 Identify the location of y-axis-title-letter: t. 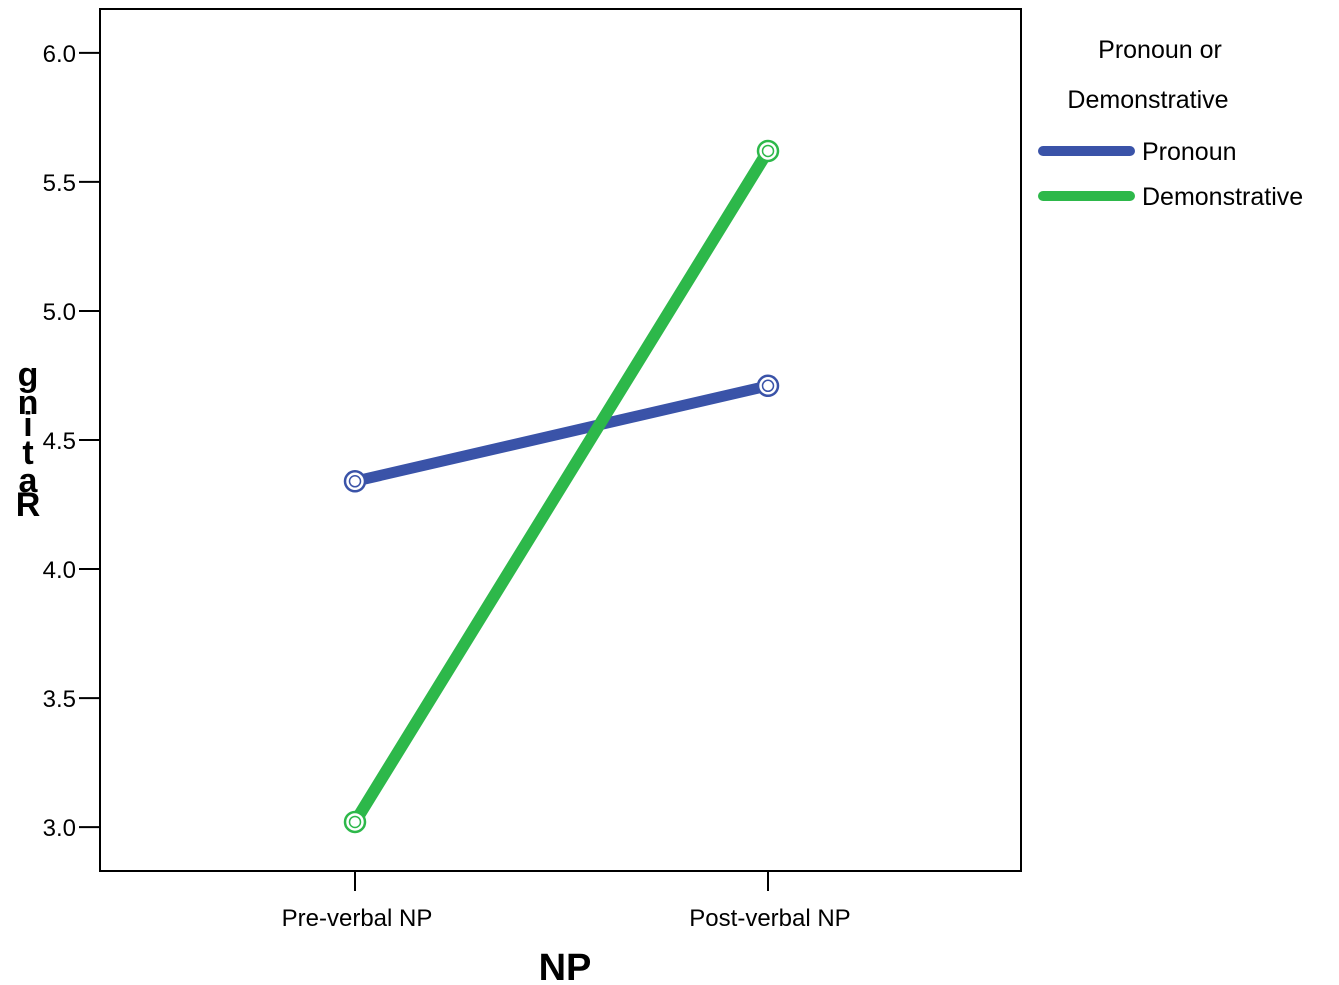
(27, 453).